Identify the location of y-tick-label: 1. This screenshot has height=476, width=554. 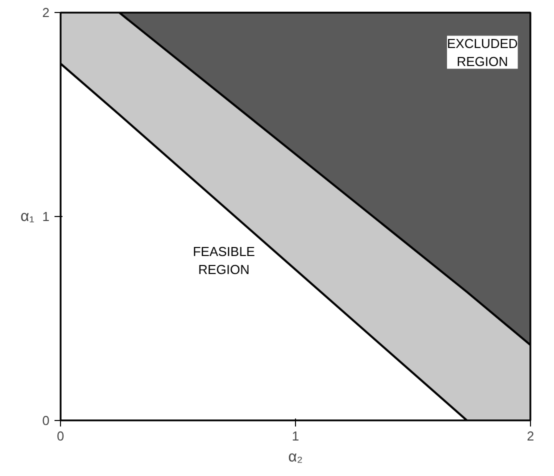
(46, 216).